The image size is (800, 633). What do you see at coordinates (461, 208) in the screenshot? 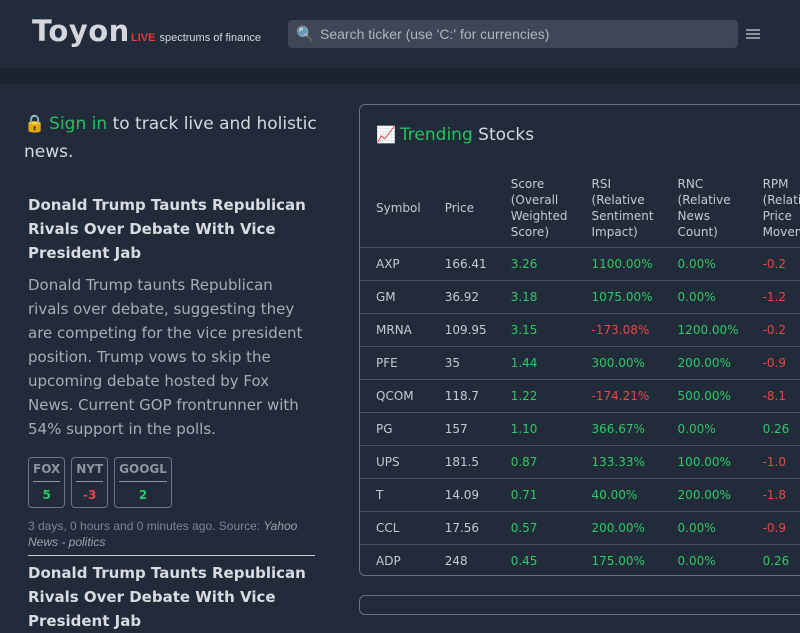
I see `col-price: Price` at bounding box center [461, 208].